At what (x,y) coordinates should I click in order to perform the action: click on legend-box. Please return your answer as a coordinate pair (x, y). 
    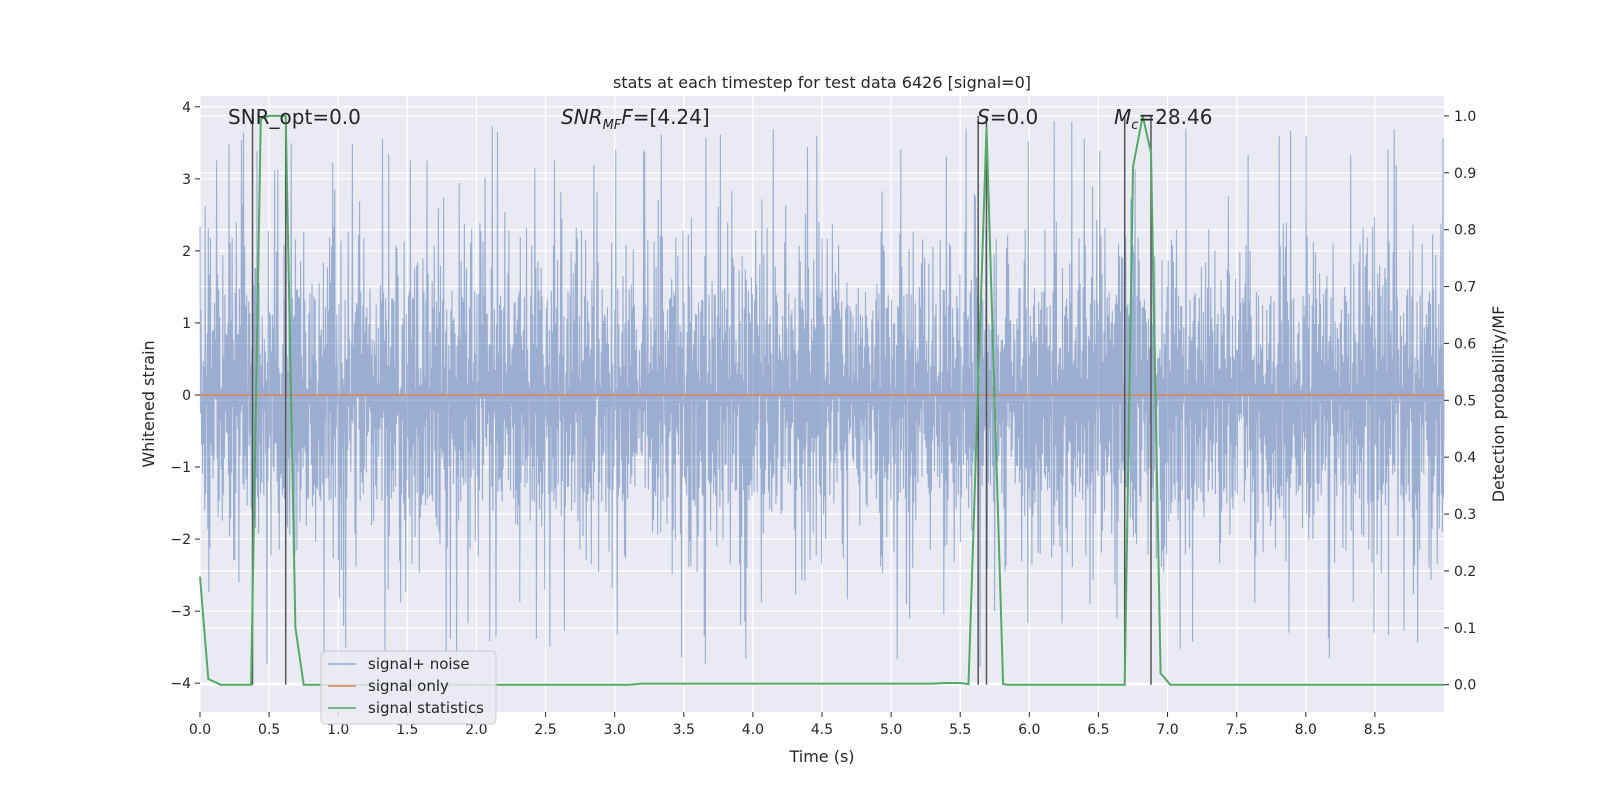
    Looking at the image, I should click on (408, 687).